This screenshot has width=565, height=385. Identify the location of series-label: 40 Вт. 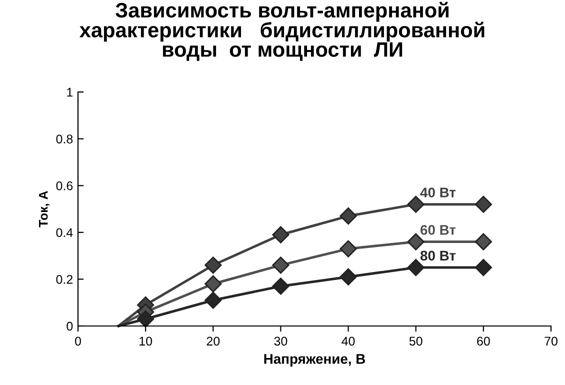
(438, 193).